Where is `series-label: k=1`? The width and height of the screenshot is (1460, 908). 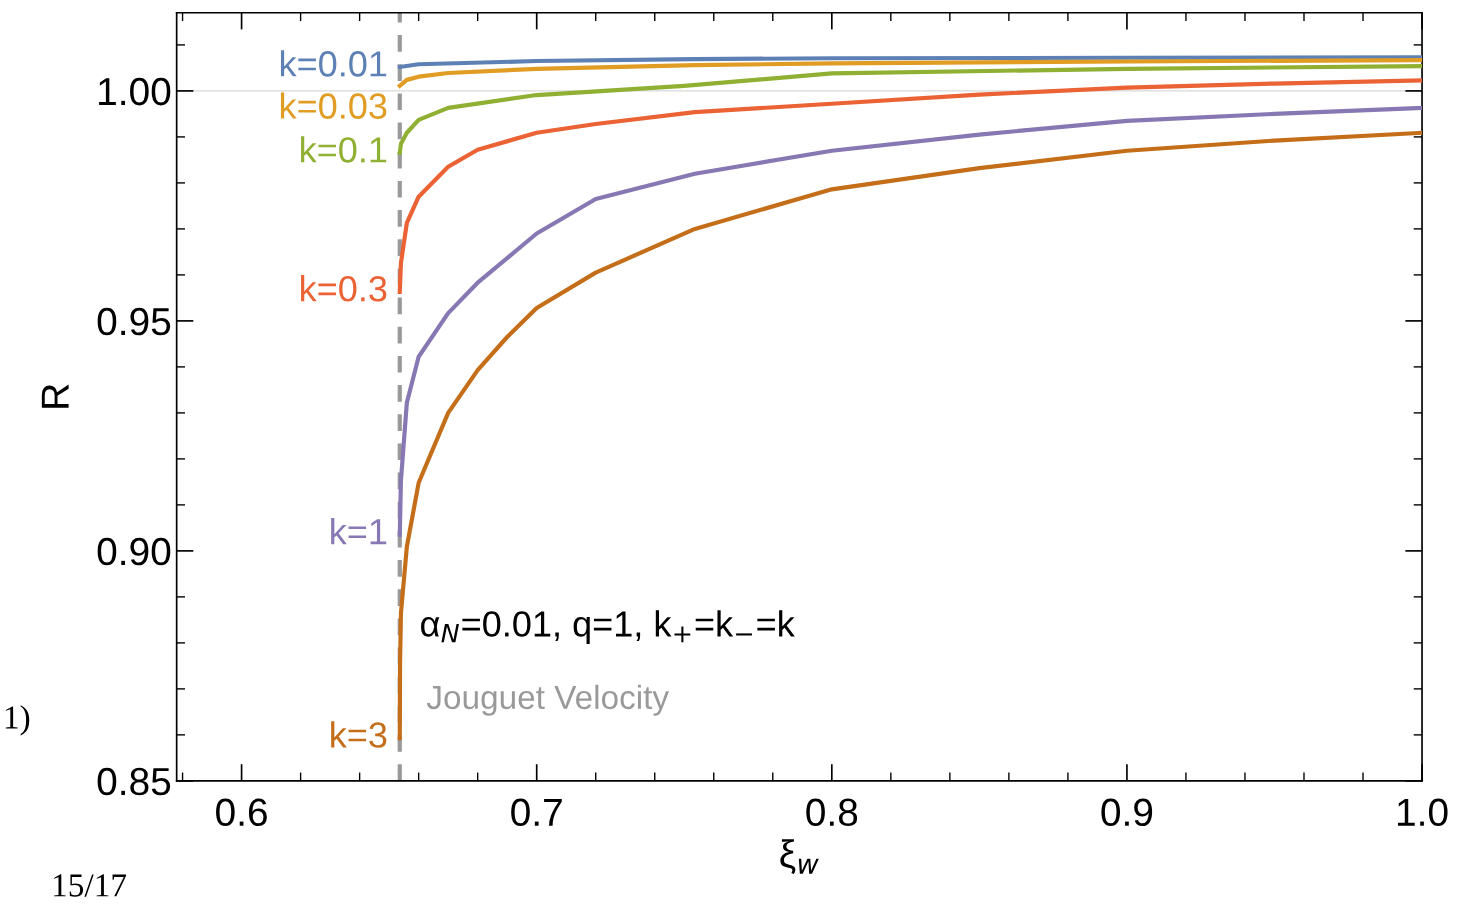
series-label: k=1 is located at coordinates (359, 531).